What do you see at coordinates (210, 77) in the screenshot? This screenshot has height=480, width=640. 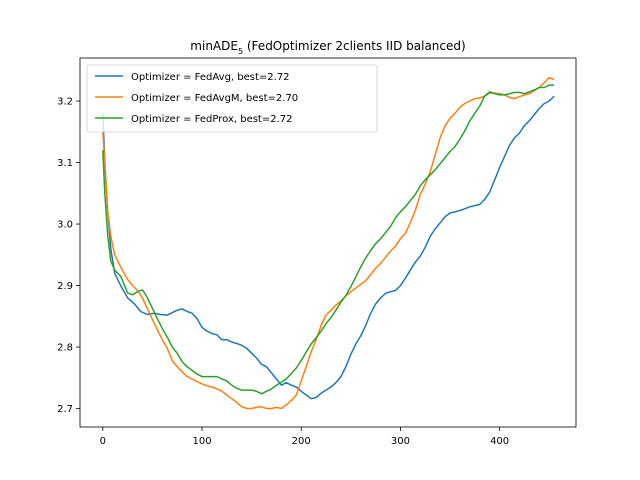 I see `legend-label-1: Optimizer = FedAvg, best=2.72` at bounding box center [210, 77].